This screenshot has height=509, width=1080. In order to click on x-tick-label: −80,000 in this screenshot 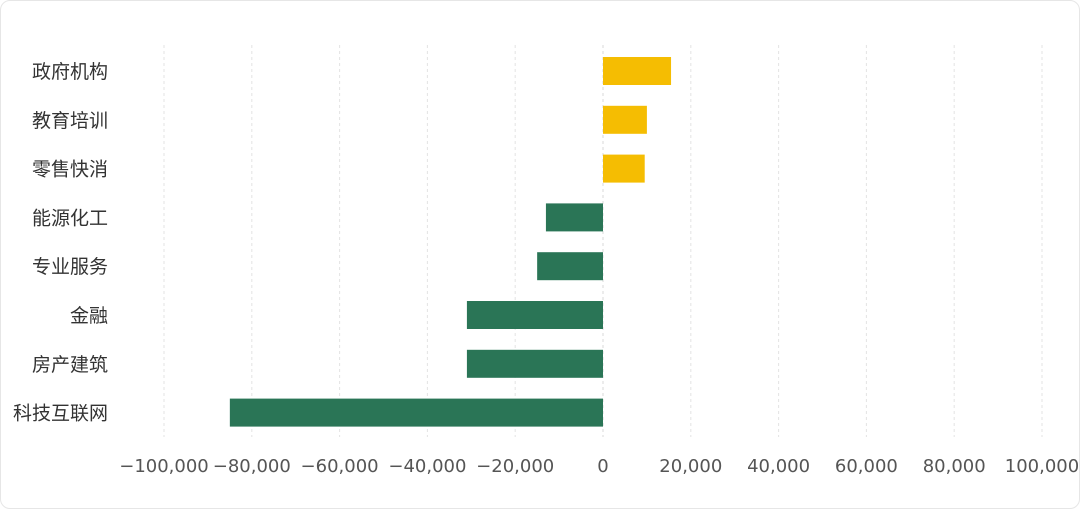, I will do `click(252, 466)`.